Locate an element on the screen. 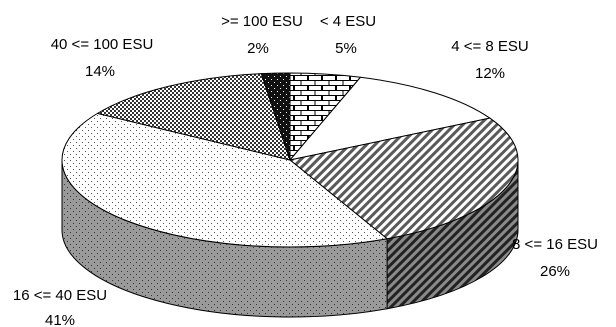  slice-label-less-4: < 4 ESU is located at coordinates (348, 21).